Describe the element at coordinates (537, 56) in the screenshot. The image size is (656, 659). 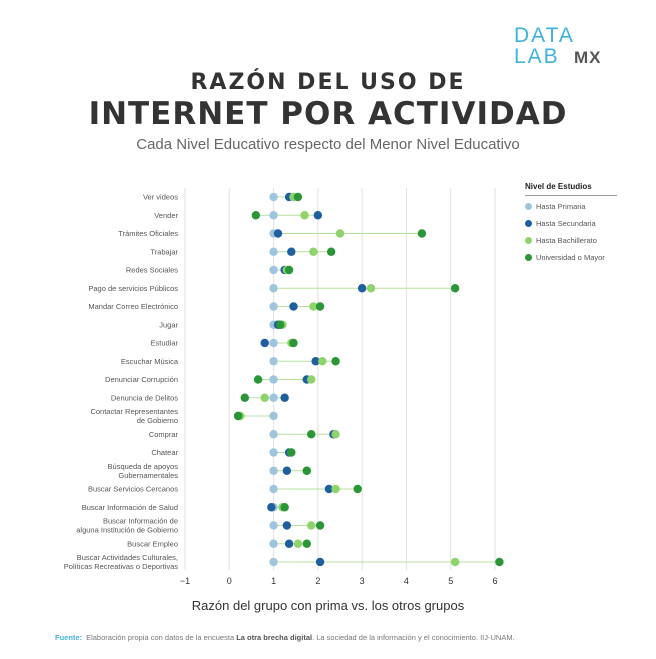
I see `logo-line-2: LAB` at that location.